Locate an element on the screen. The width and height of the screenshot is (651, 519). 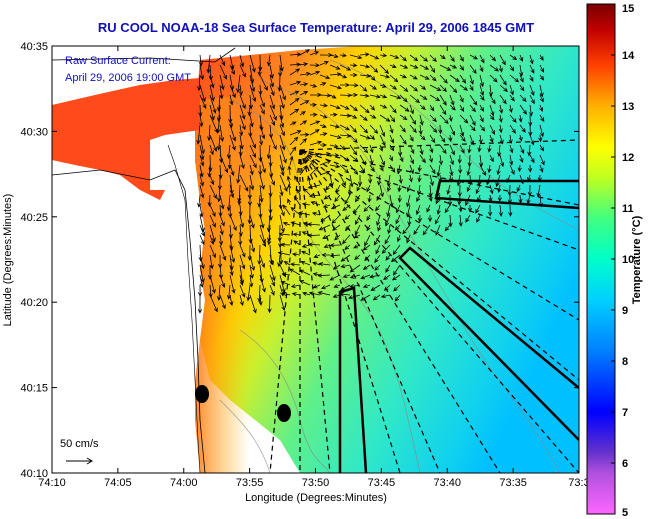
y-tick-label: 40:15 is located at coordinates (34, 389).